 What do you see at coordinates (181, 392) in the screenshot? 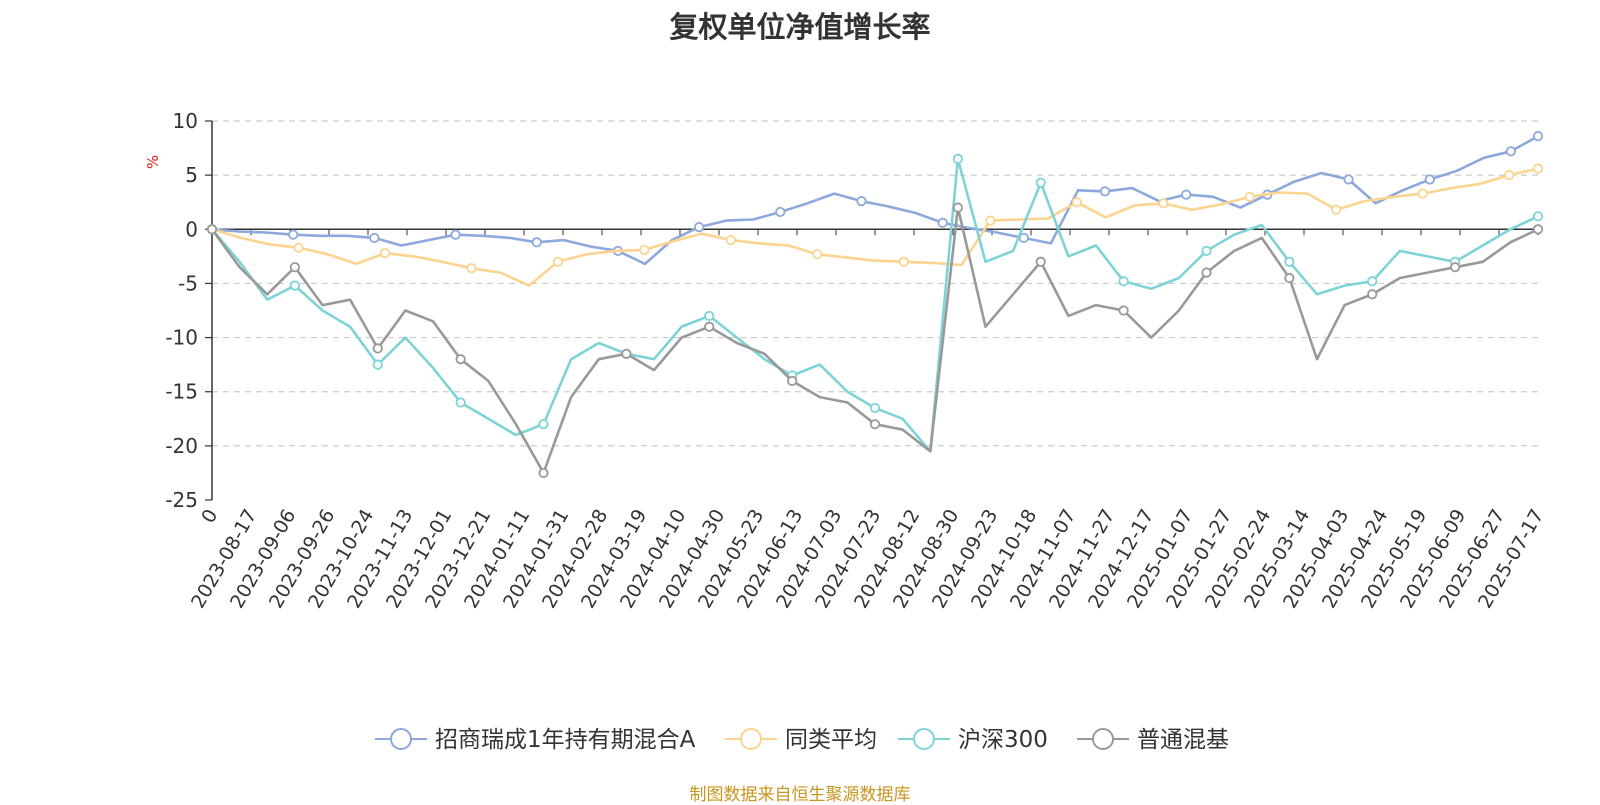
I see `y-tick-label: -15` at bounding box center [181, 392].